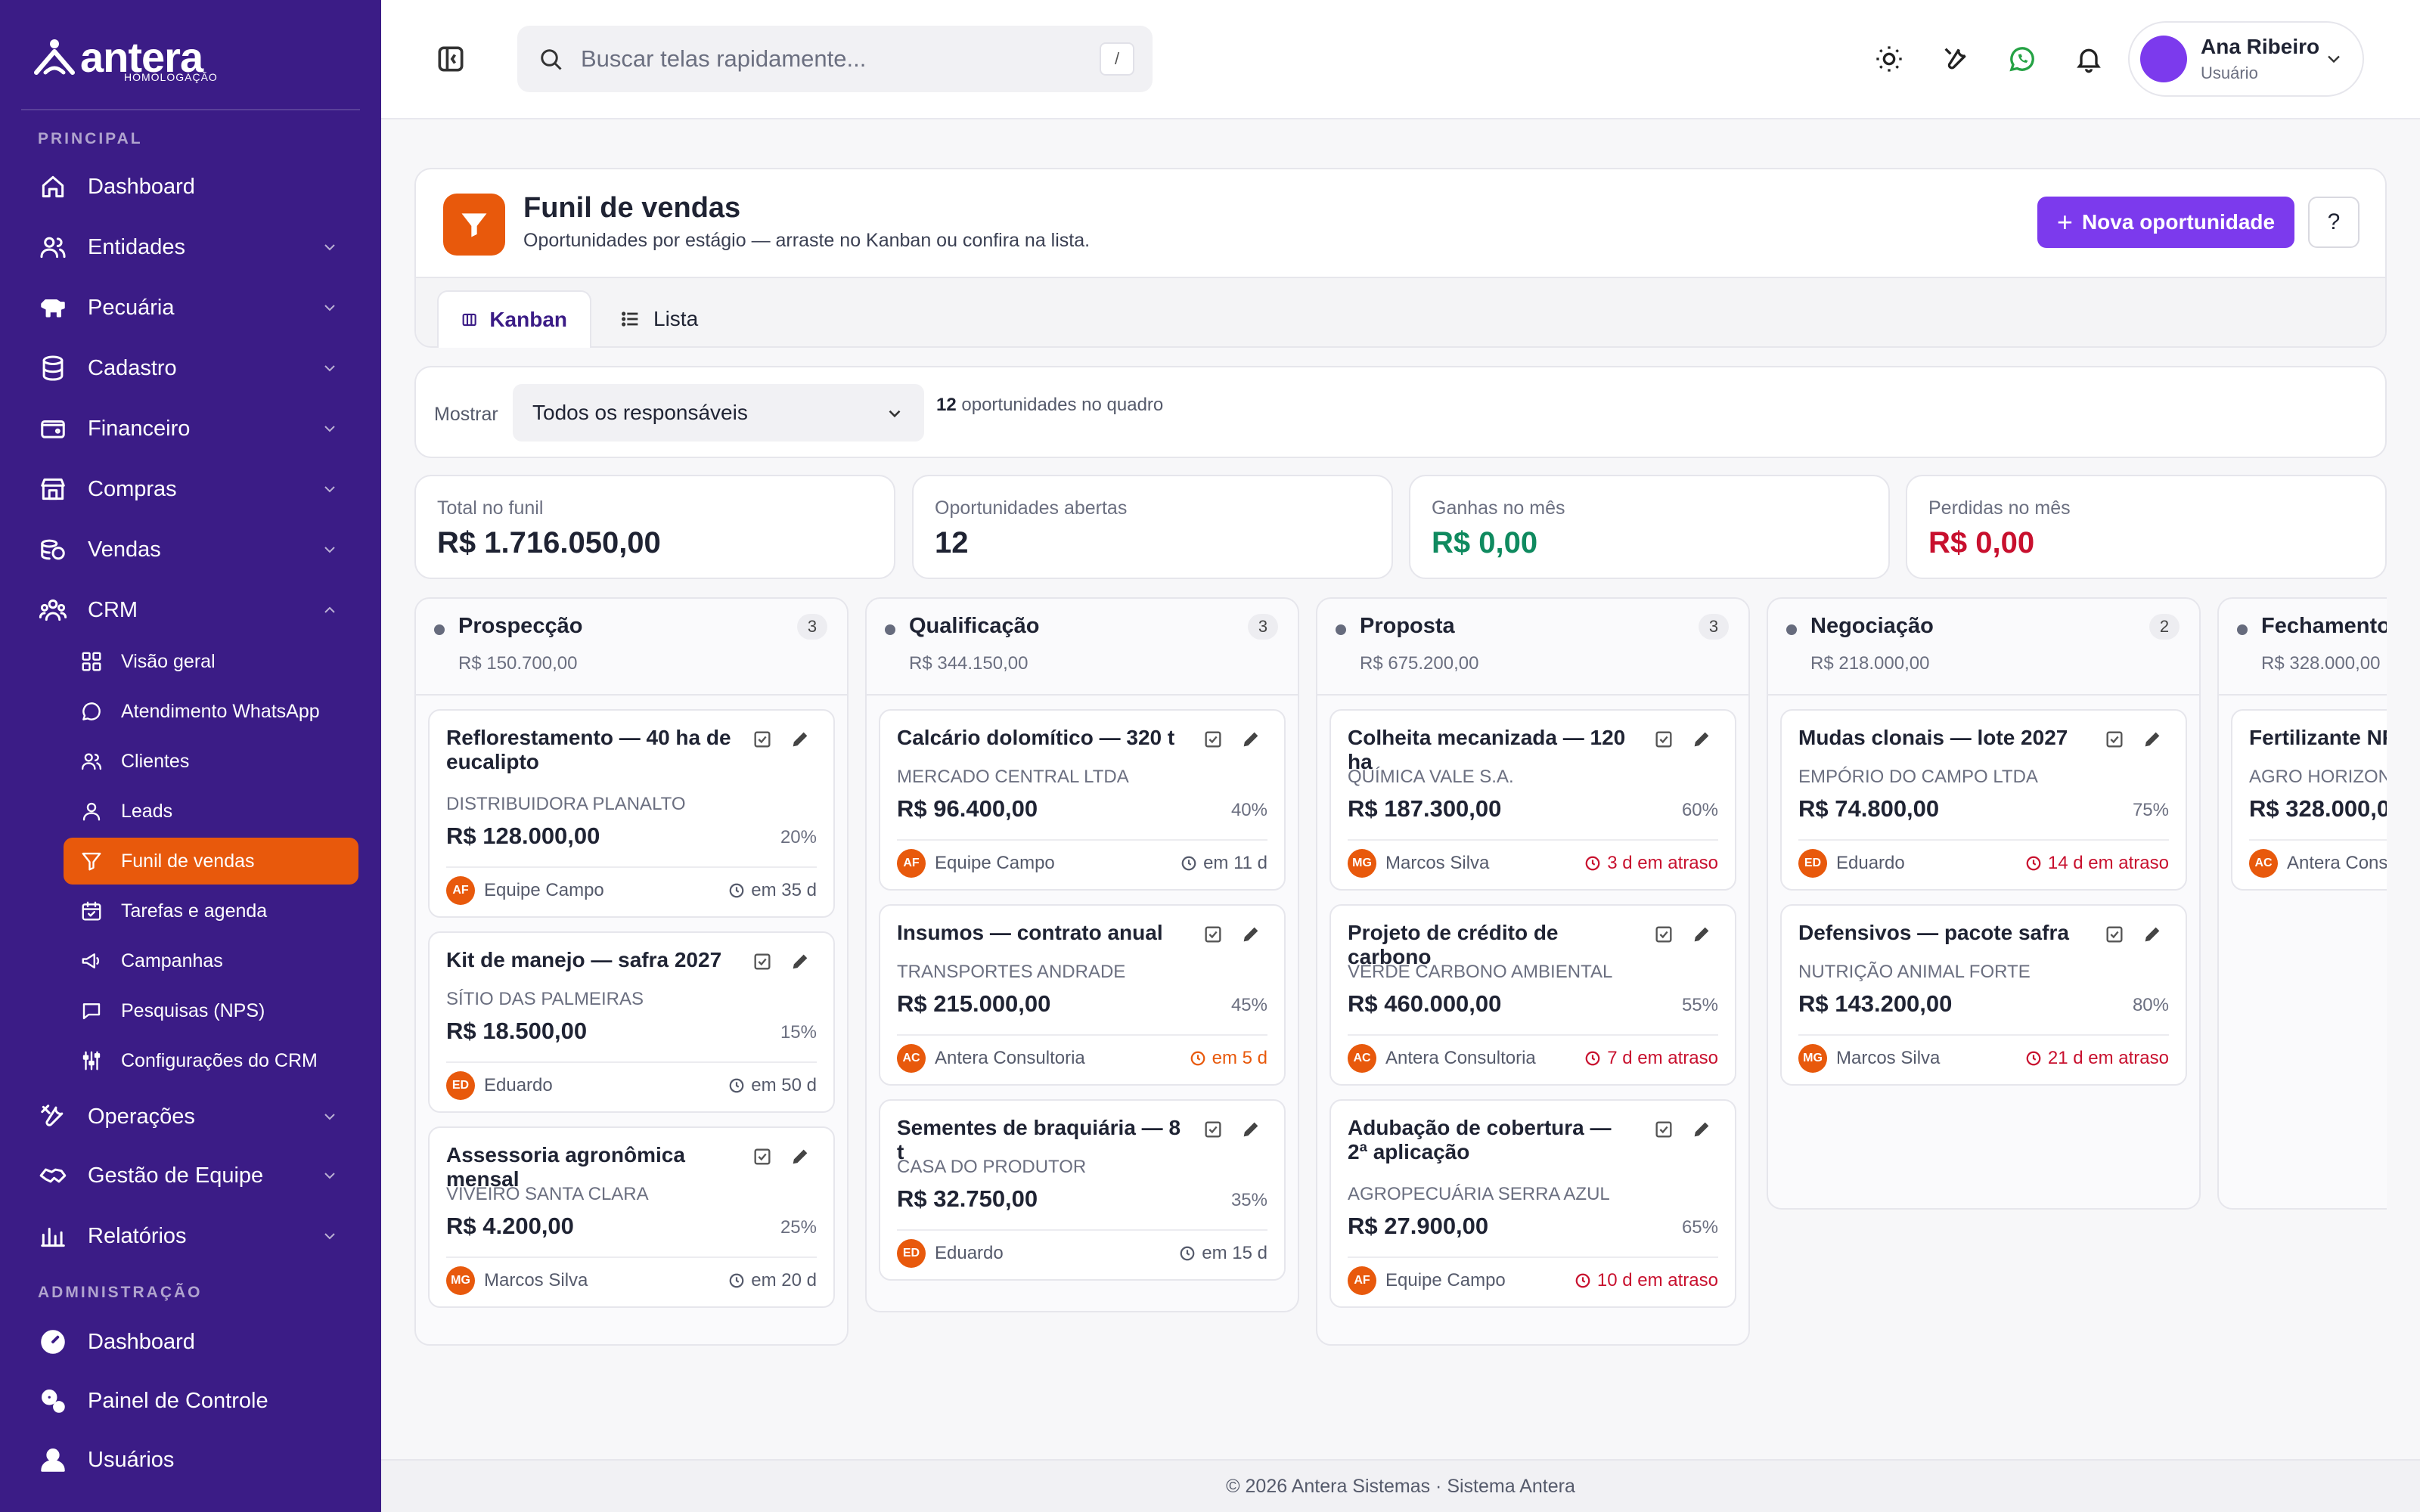  What do you see at coordinates (211, 661) in the screenshot?
I see `sidebar-subitem-visao-geral: Visão geral` at bounding box center [211, 661].